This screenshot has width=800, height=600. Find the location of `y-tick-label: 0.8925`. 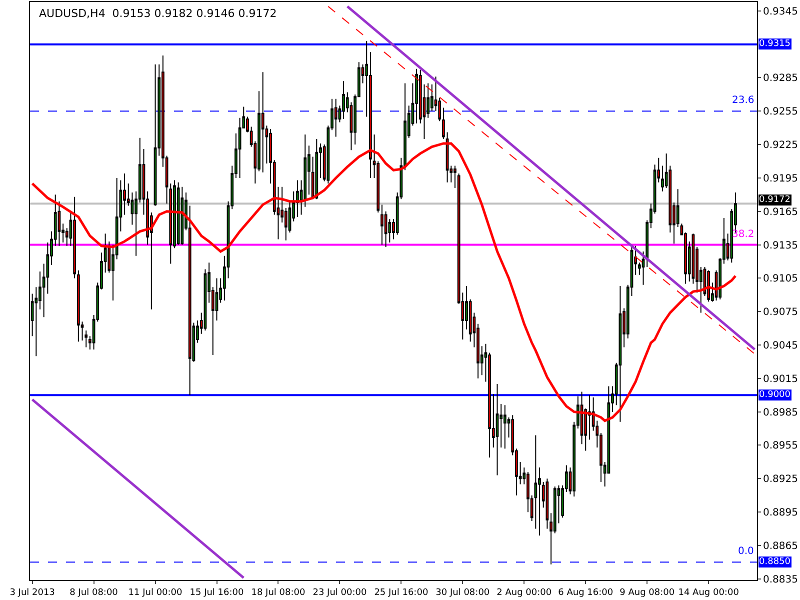

y-tick-label: 0.8925 is located at coordinates (780, 480).